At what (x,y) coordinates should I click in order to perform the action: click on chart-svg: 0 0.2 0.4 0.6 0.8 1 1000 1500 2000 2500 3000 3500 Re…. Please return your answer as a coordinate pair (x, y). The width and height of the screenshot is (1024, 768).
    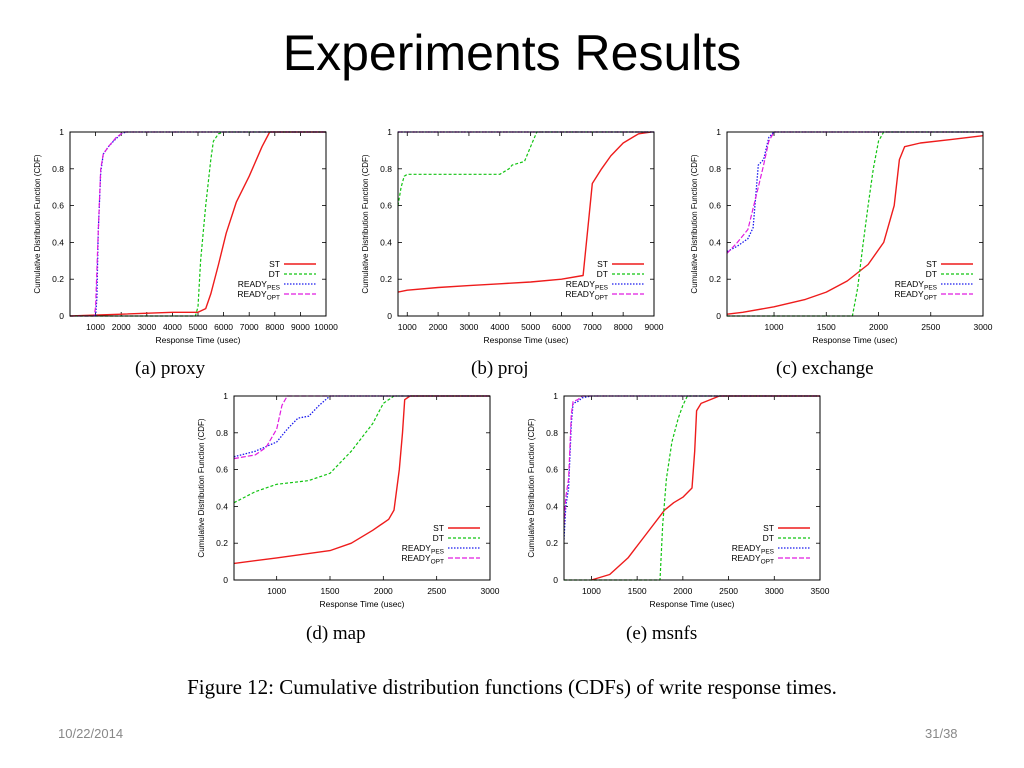
    Looking at the image, I should click on (678, 500).